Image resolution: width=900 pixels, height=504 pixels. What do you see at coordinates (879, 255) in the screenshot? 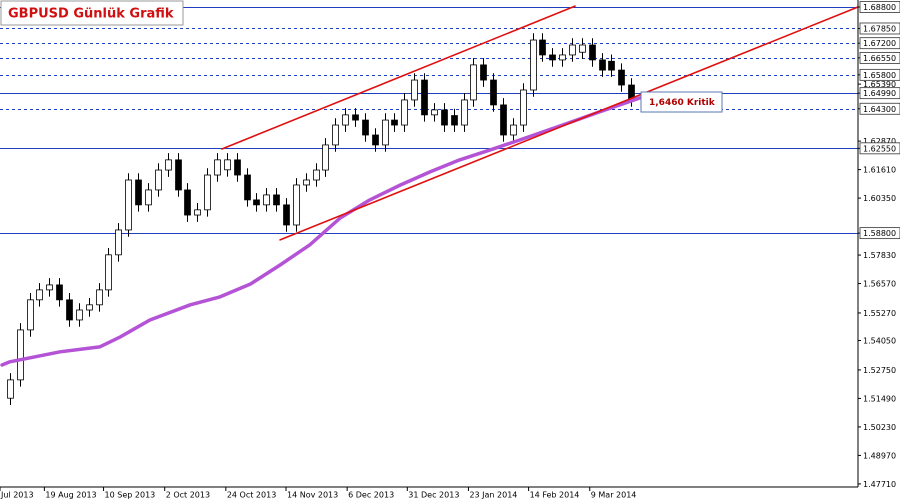
I see `y-tick-label: 1.57830` at bounding box center [879, 255].